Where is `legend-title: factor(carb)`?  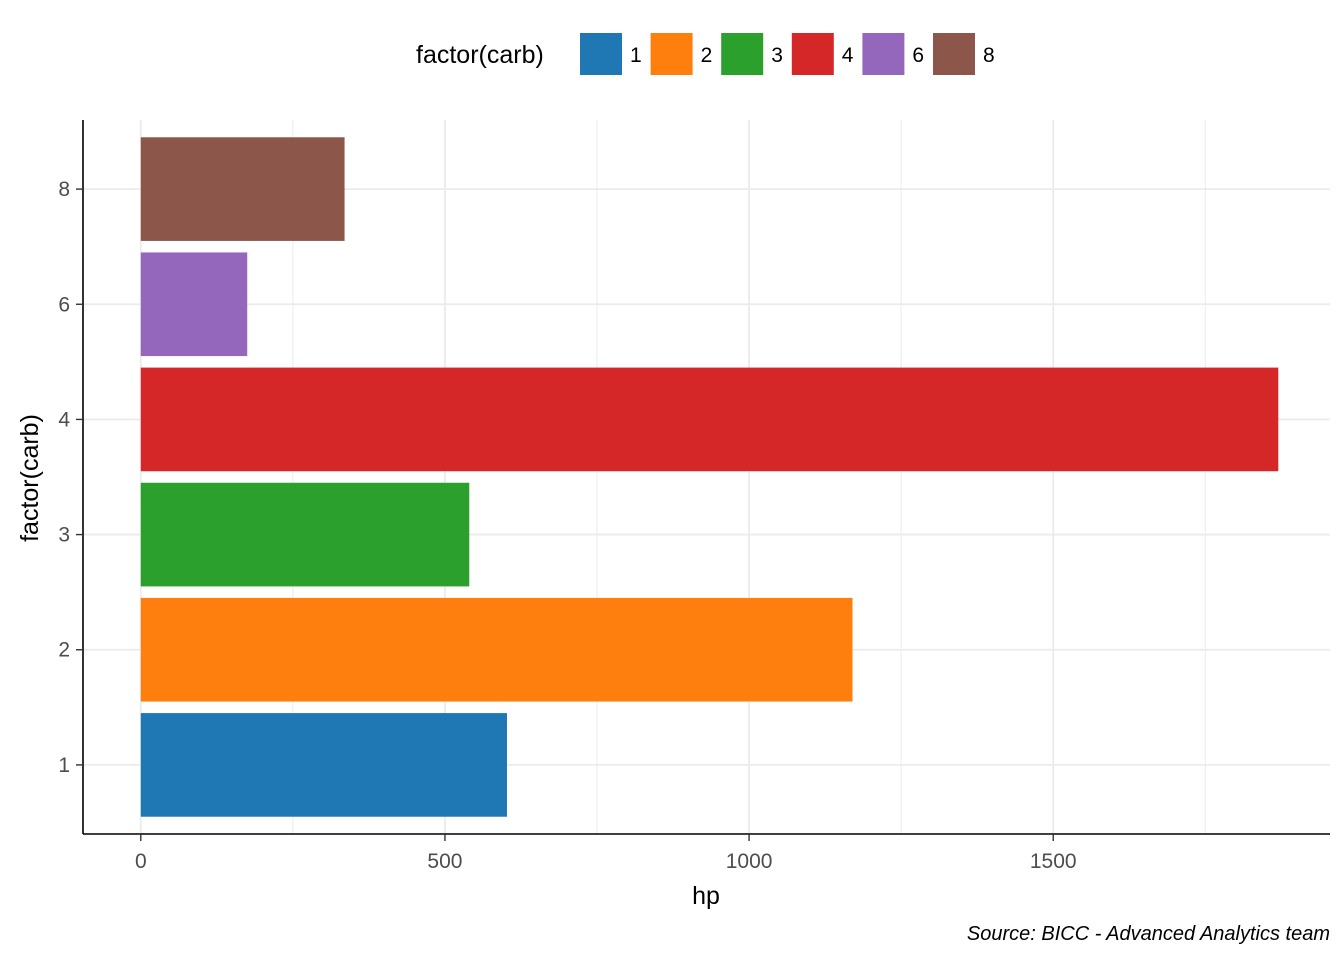 legend-title: factor(carb) is located at coordinates (480, 55).